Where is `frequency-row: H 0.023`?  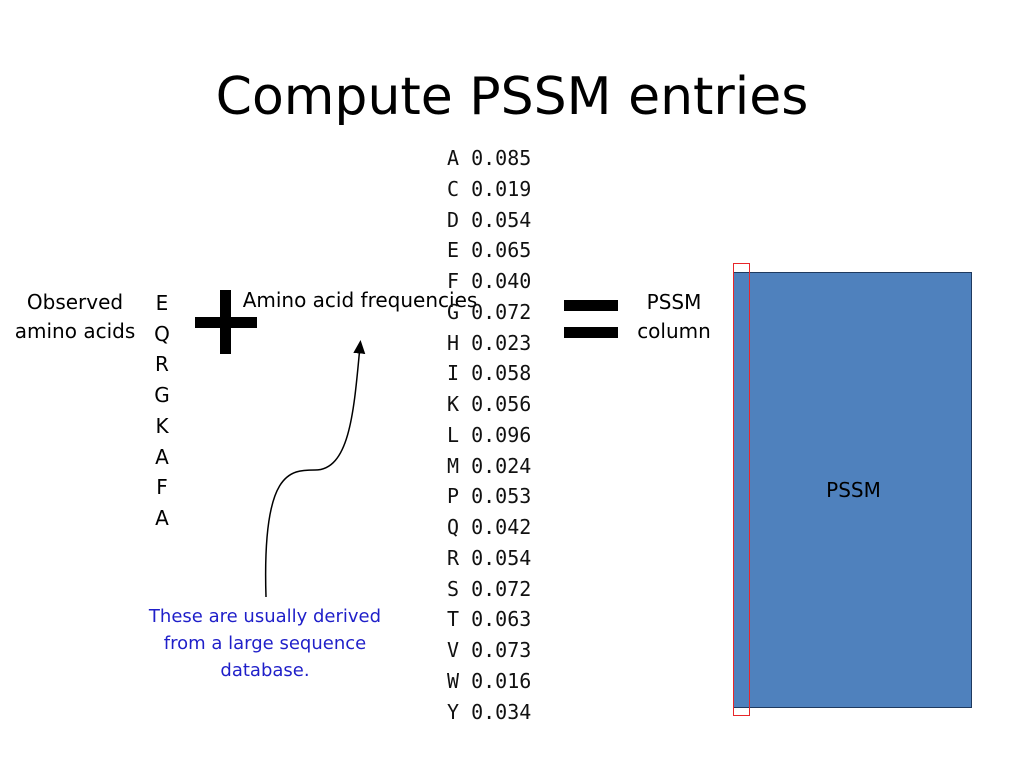
frequency-row: H 0.023 is located at coordinates (489, 343).